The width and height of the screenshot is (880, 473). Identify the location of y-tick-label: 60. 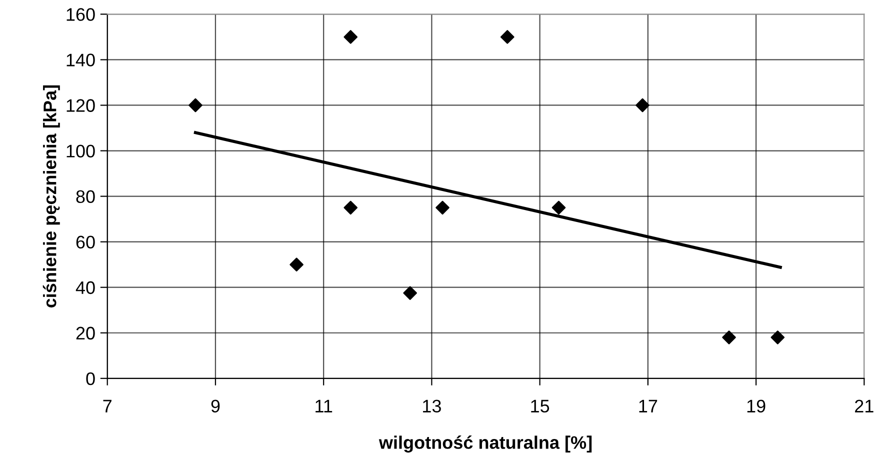
(85, 242).